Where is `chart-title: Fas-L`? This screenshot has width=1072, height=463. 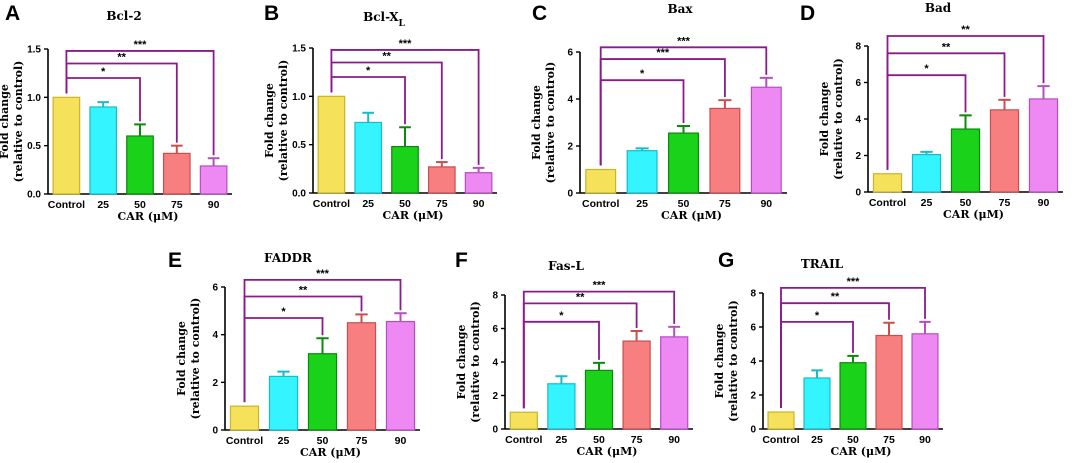 chart-title: Fas-L is located at coordinates (566, 266).